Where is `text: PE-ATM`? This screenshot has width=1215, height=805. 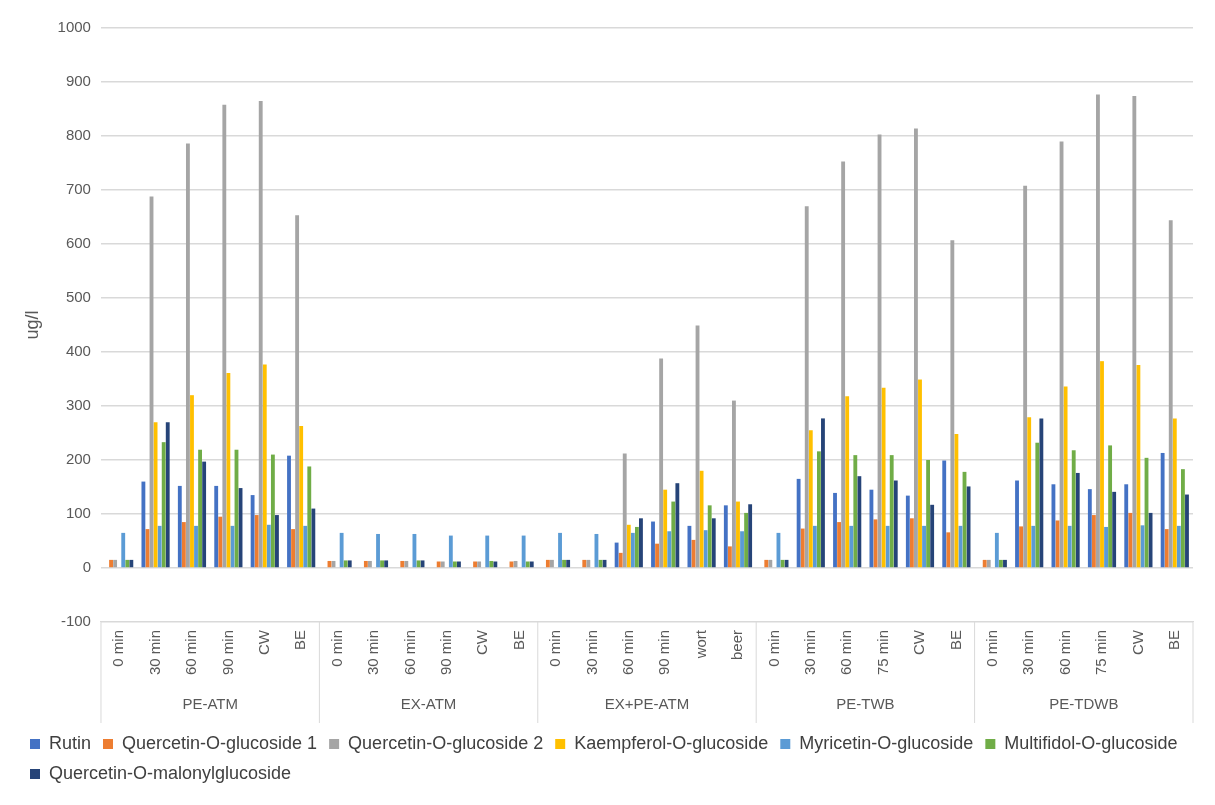
text: PE-ATM is located at coordinates (210, 704).